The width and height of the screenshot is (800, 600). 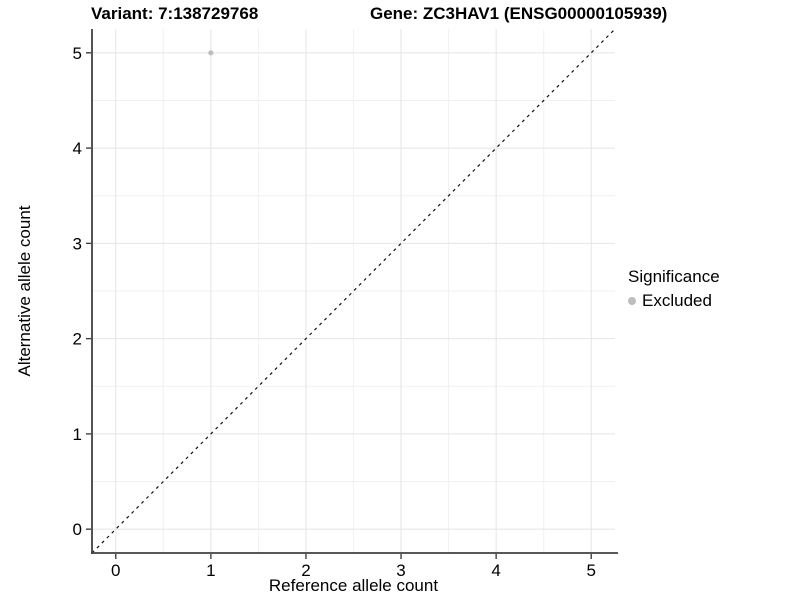 I want to click on y-axis-title-wrap: Alternative allele count, so click(x=25, y=291).